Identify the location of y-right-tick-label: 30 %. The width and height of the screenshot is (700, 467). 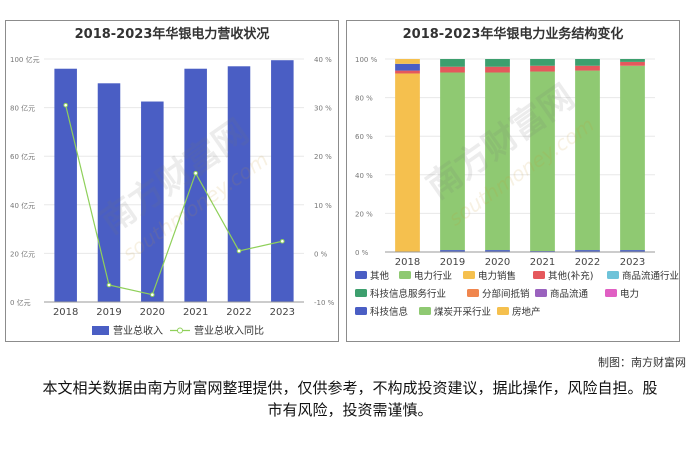
(323, 109).